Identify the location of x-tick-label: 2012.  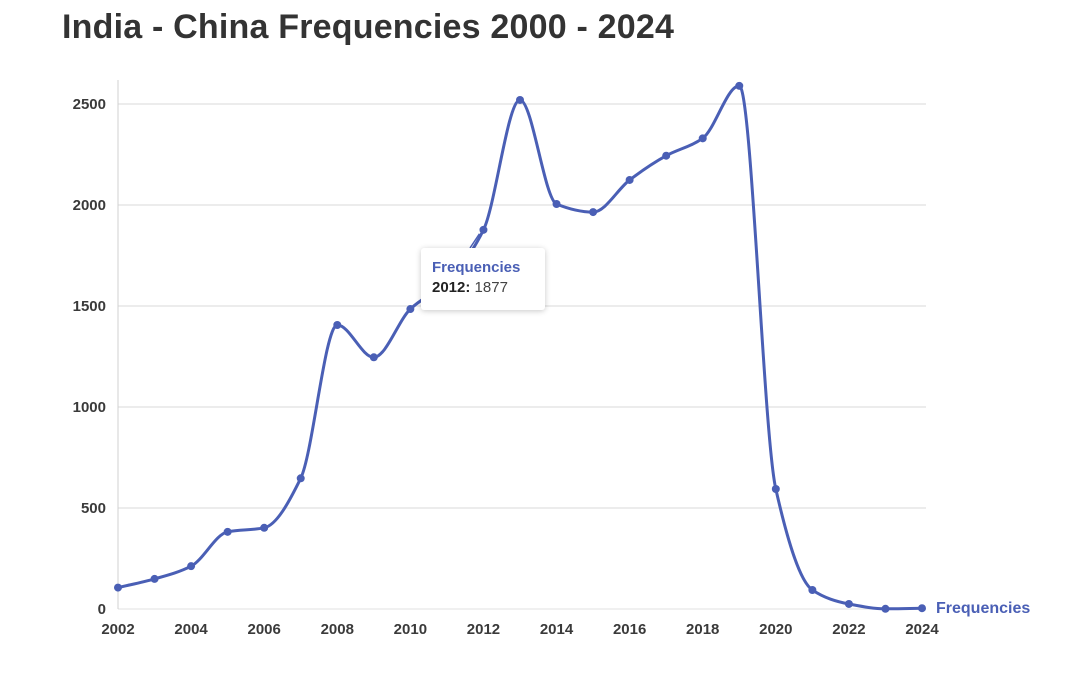
(483, 629).